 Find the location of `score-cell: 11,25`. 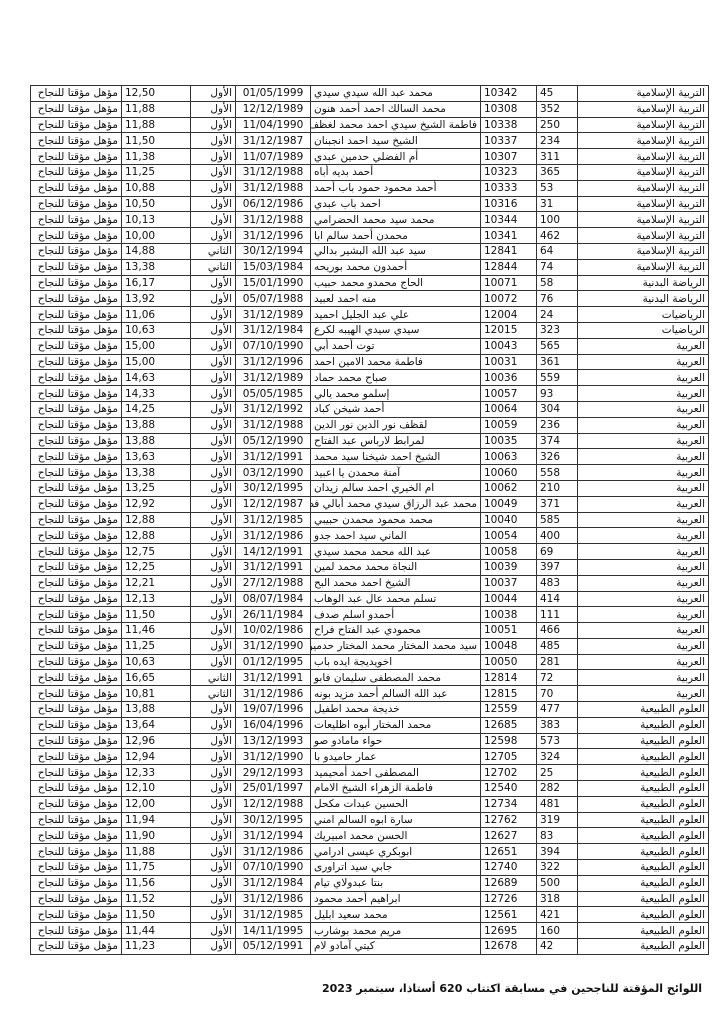

score-cell: 11,25 is located at coordinates (156, 172).